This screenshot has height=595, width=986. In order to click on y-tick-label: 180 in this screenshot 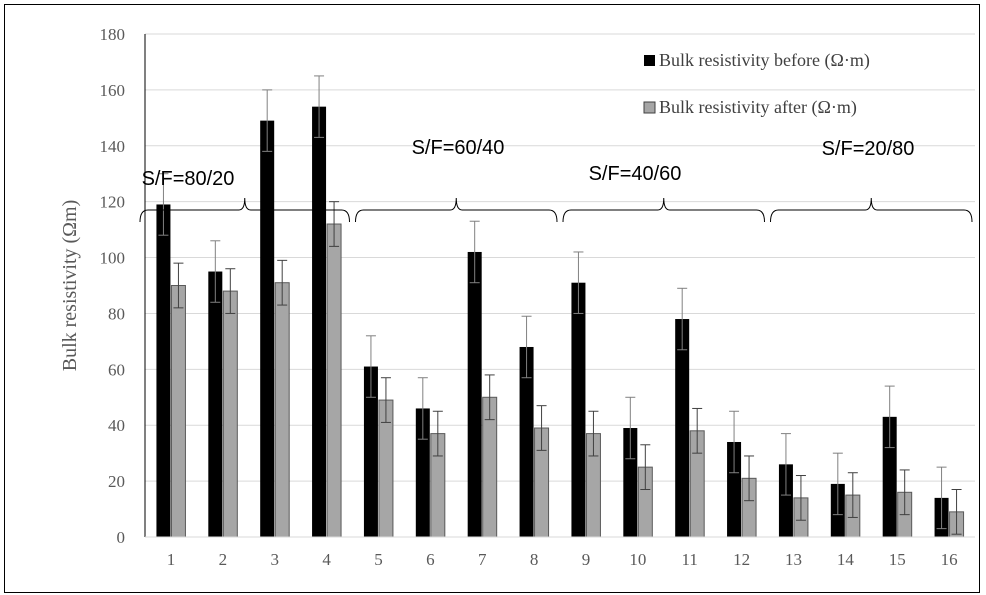, I will do `click(113, 34)`.